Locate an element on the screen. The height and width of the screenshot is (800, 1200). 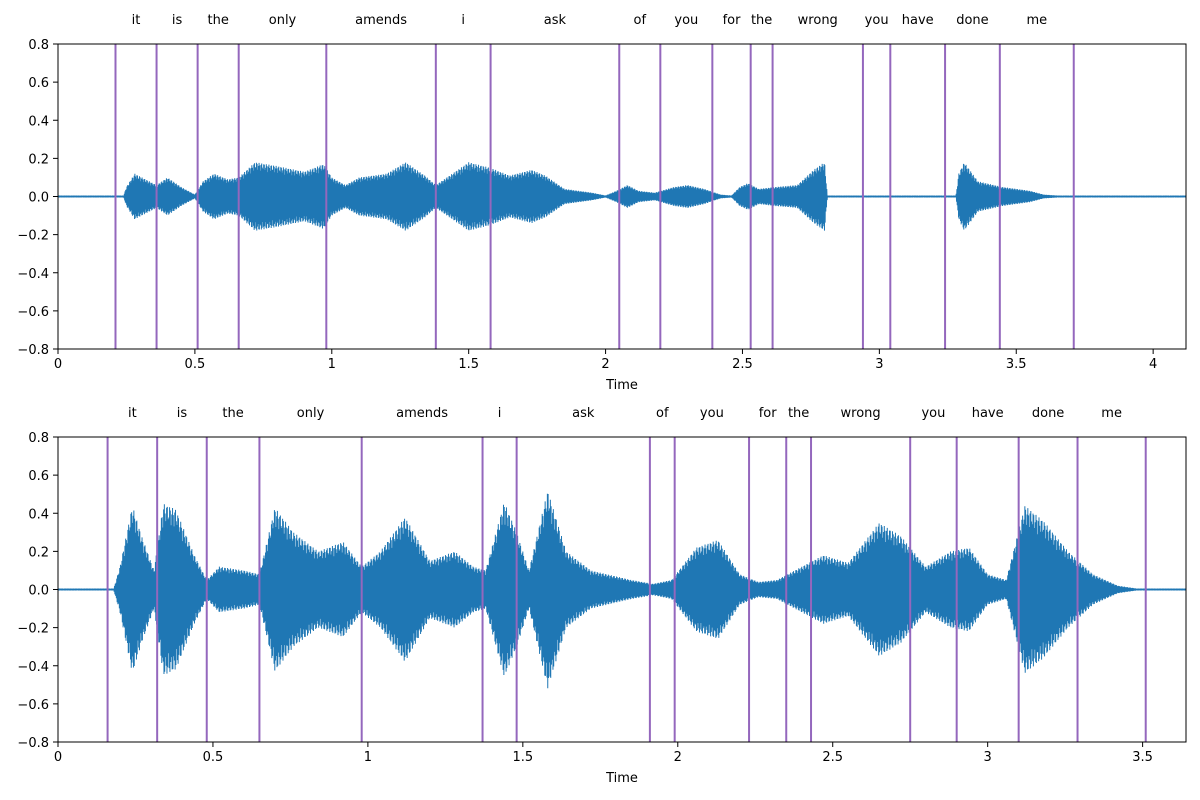
waveform-line is located at coordinates (622, 196).